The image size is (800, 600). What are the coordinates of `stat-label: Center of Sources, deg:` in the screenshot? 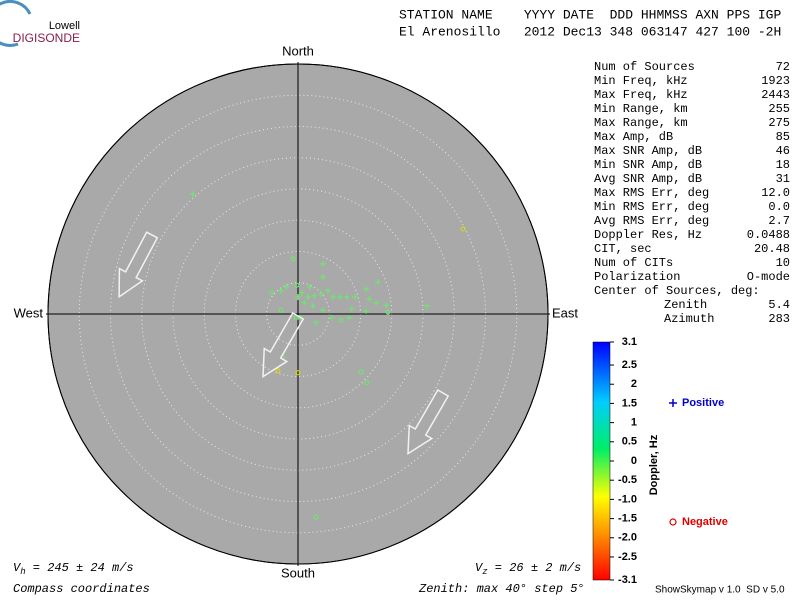 It's located at (677, 291).